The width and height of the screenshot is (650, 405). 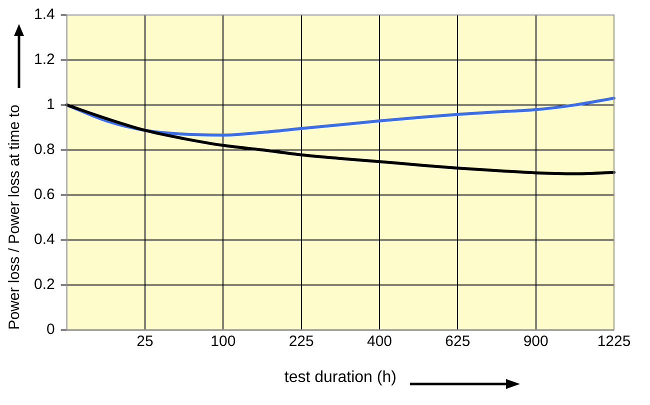 I want to click on x-tick-label: 400, so click(x=379, y=341).